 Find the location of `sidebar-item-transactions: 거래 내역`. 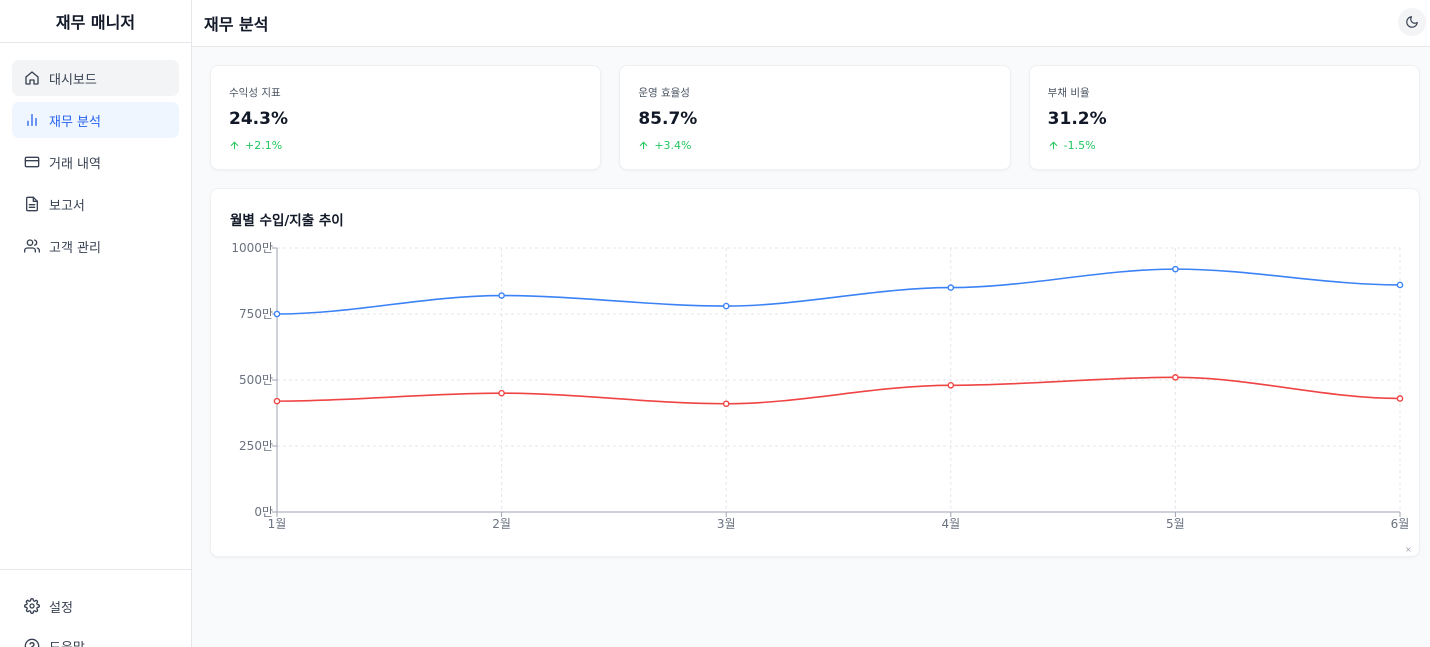

sidebar-item-transactions: 거래 내역 is located at coordinates (95, 162).